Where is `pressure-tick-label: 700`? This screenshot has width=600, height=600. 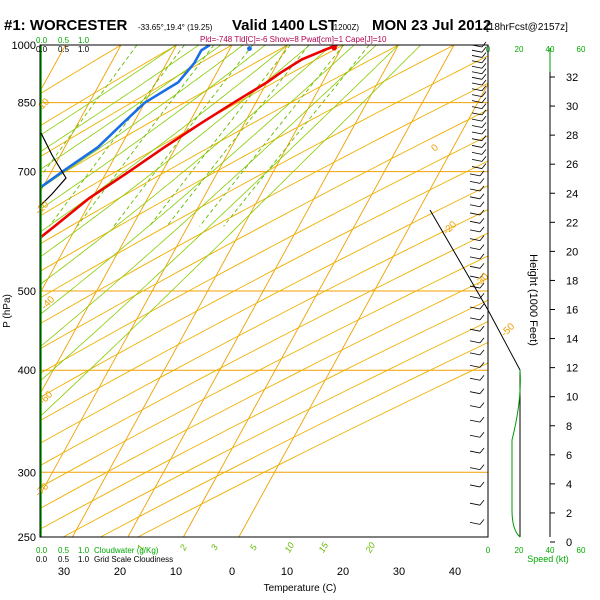 pressure-tick-label: 700 is located at coordinates (27, 173).